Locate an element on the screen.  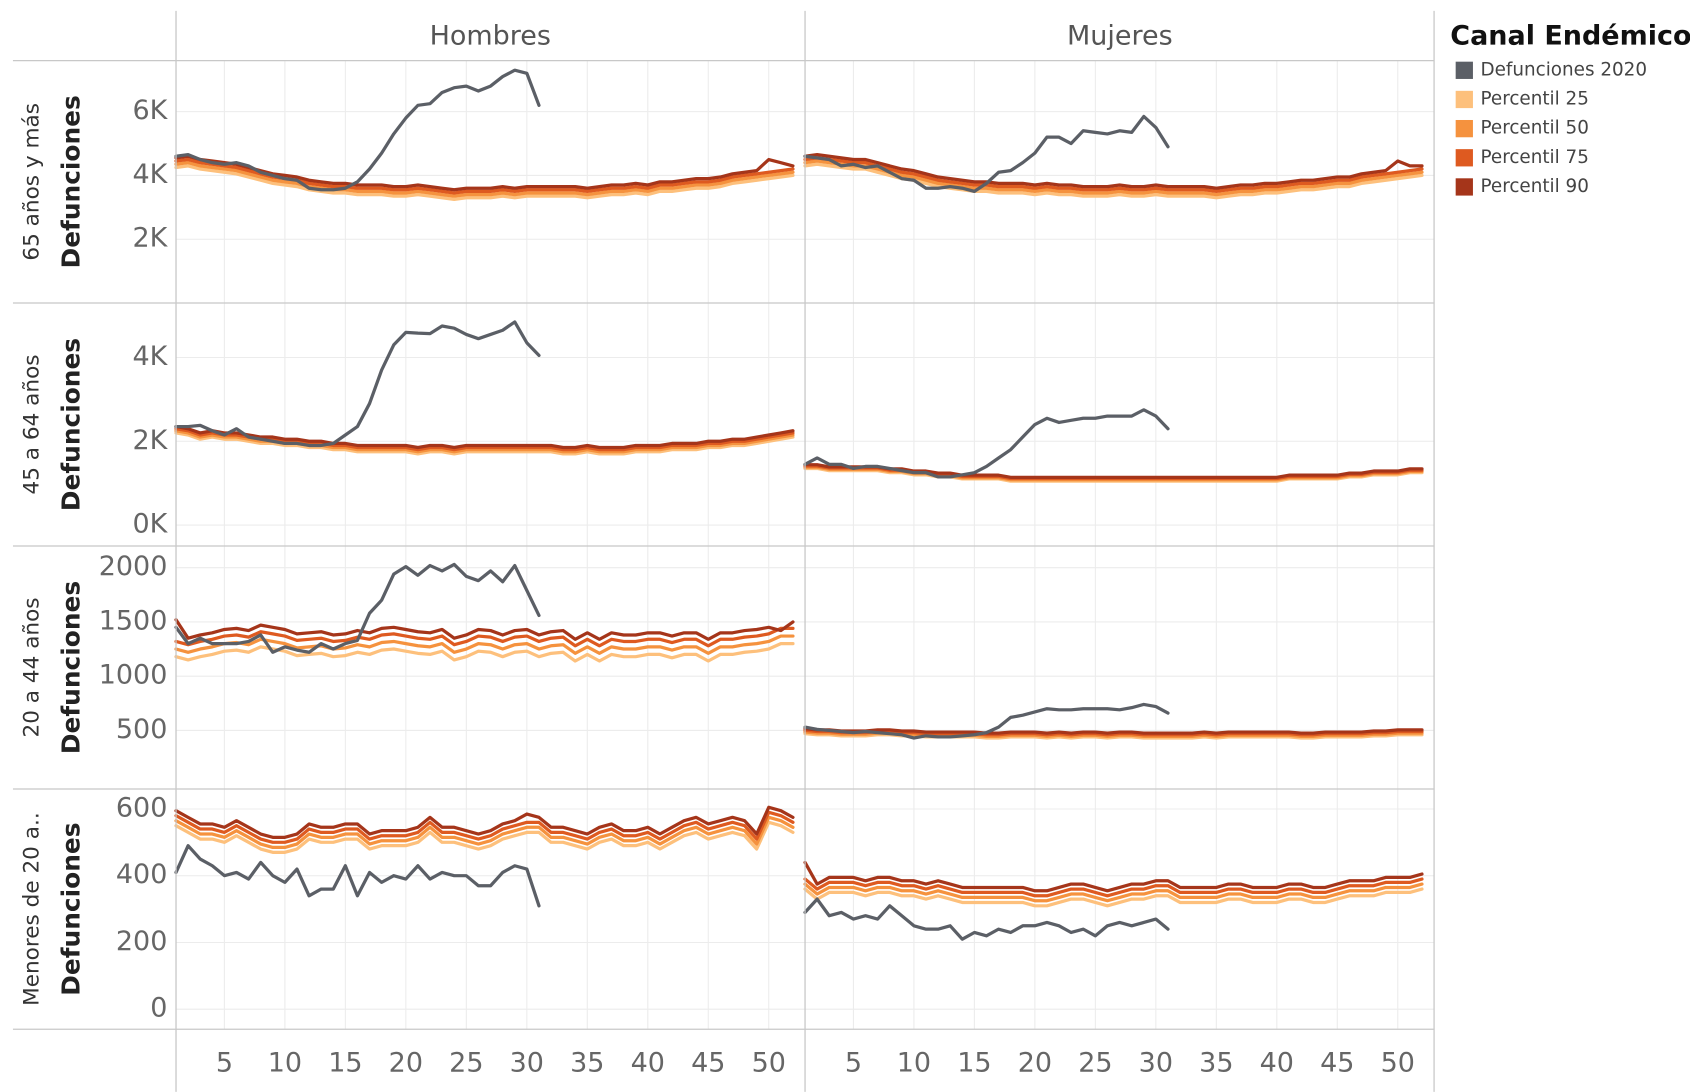
legend-label: Percentil 75 is located at coordinates (1535, 157).